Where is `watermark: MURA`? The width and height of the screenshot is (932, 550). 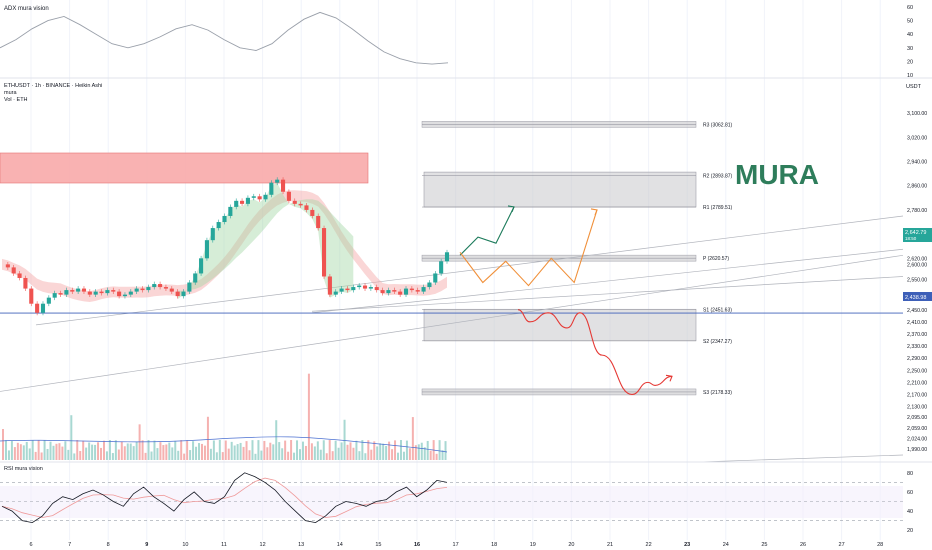 watermark: MURA is located at coordinates (777, 174).